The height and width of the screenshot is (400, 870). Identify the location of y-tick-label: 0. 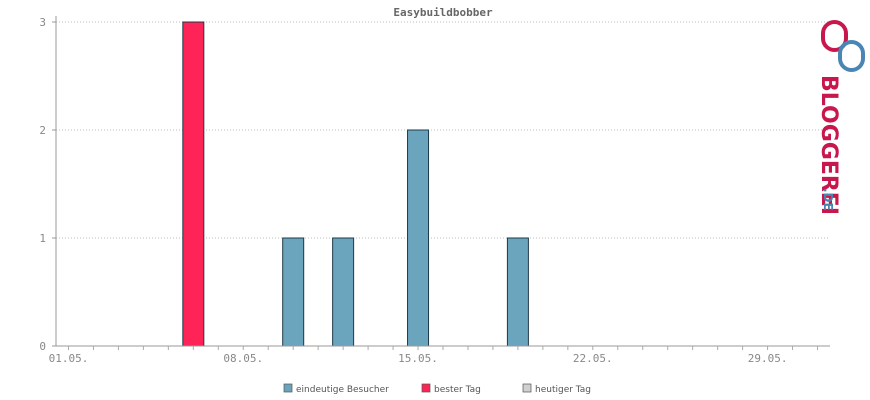
(42, 346).